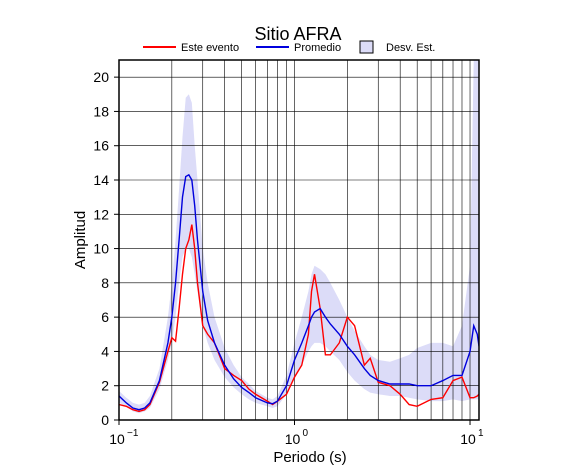 The image size is (586, 475). What do you see at coordinates (101, 249) in the screenshot?
I see `y-tick-label: 10` at bounding box center [101, 249].